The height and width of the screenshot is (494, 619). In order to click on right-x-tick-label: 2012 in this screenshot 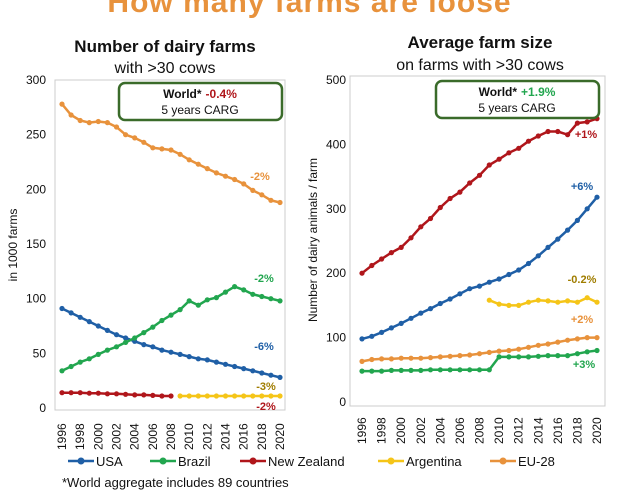, I will do `click(519, 430)`.